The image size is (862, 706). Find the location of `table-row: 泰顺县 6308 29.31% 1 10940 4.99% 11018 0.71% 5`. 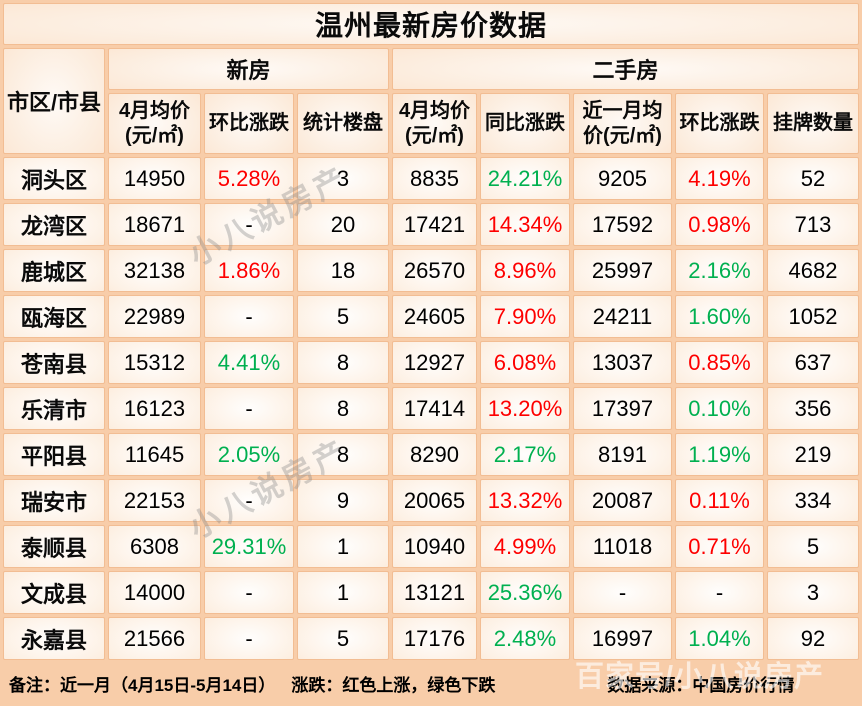

table-row: 泰顺县 6308 29.31% 1 10940 4.99% 11018 0.71% 5 is located at coordinates (431, 546).